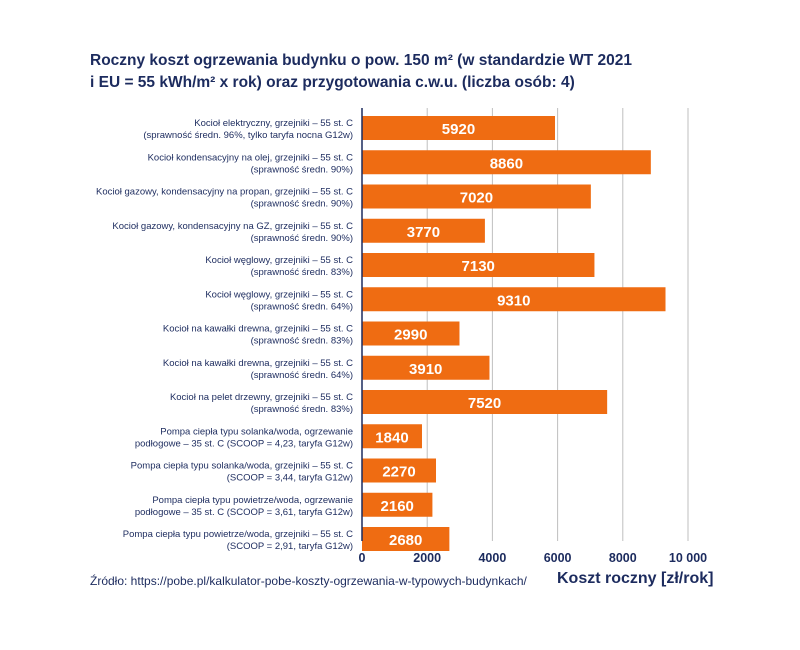 The image size is (800, 650). Describe the element at coordinates (688, 558) in the screenshot. I see `x-tick-label: 10 000` at that location.